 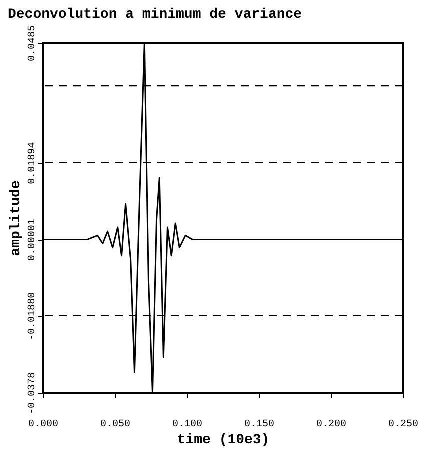 What do you see at coordinates (223, 440) in the screenshot?
I see `x-axis-title: time (10e3)` at bounding box center [223, 440].